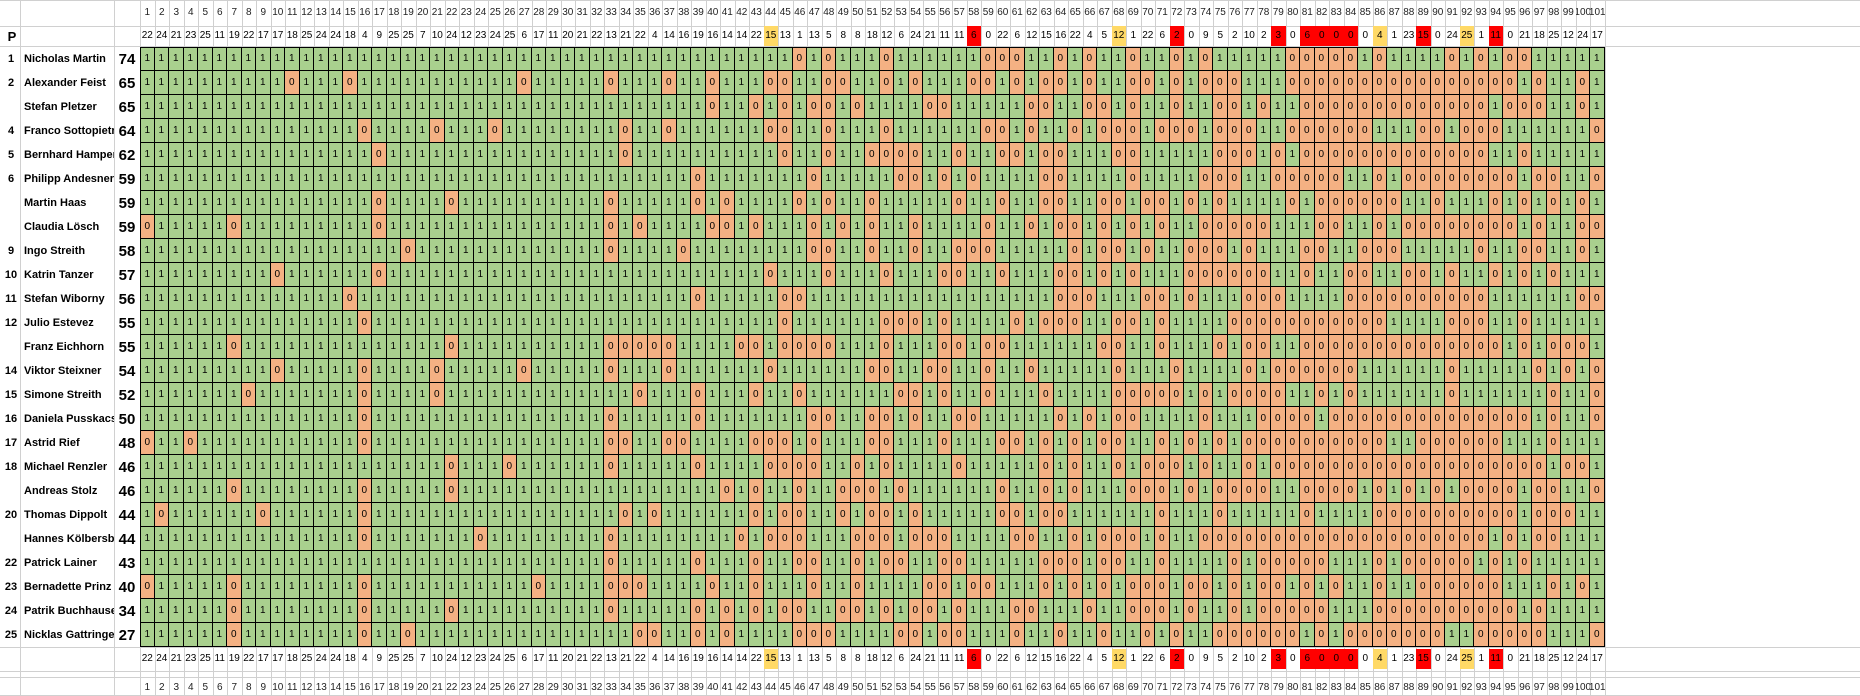 This screenshot has width=1860, height=696. Describe the element at coordinates (1437, 658) in the screenshot. I see `correct-count: 0` at that location.